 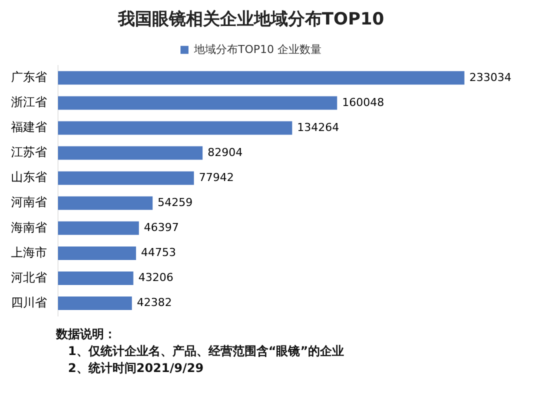 I want to click on data-label: 46397, so click(x=161, y=227).